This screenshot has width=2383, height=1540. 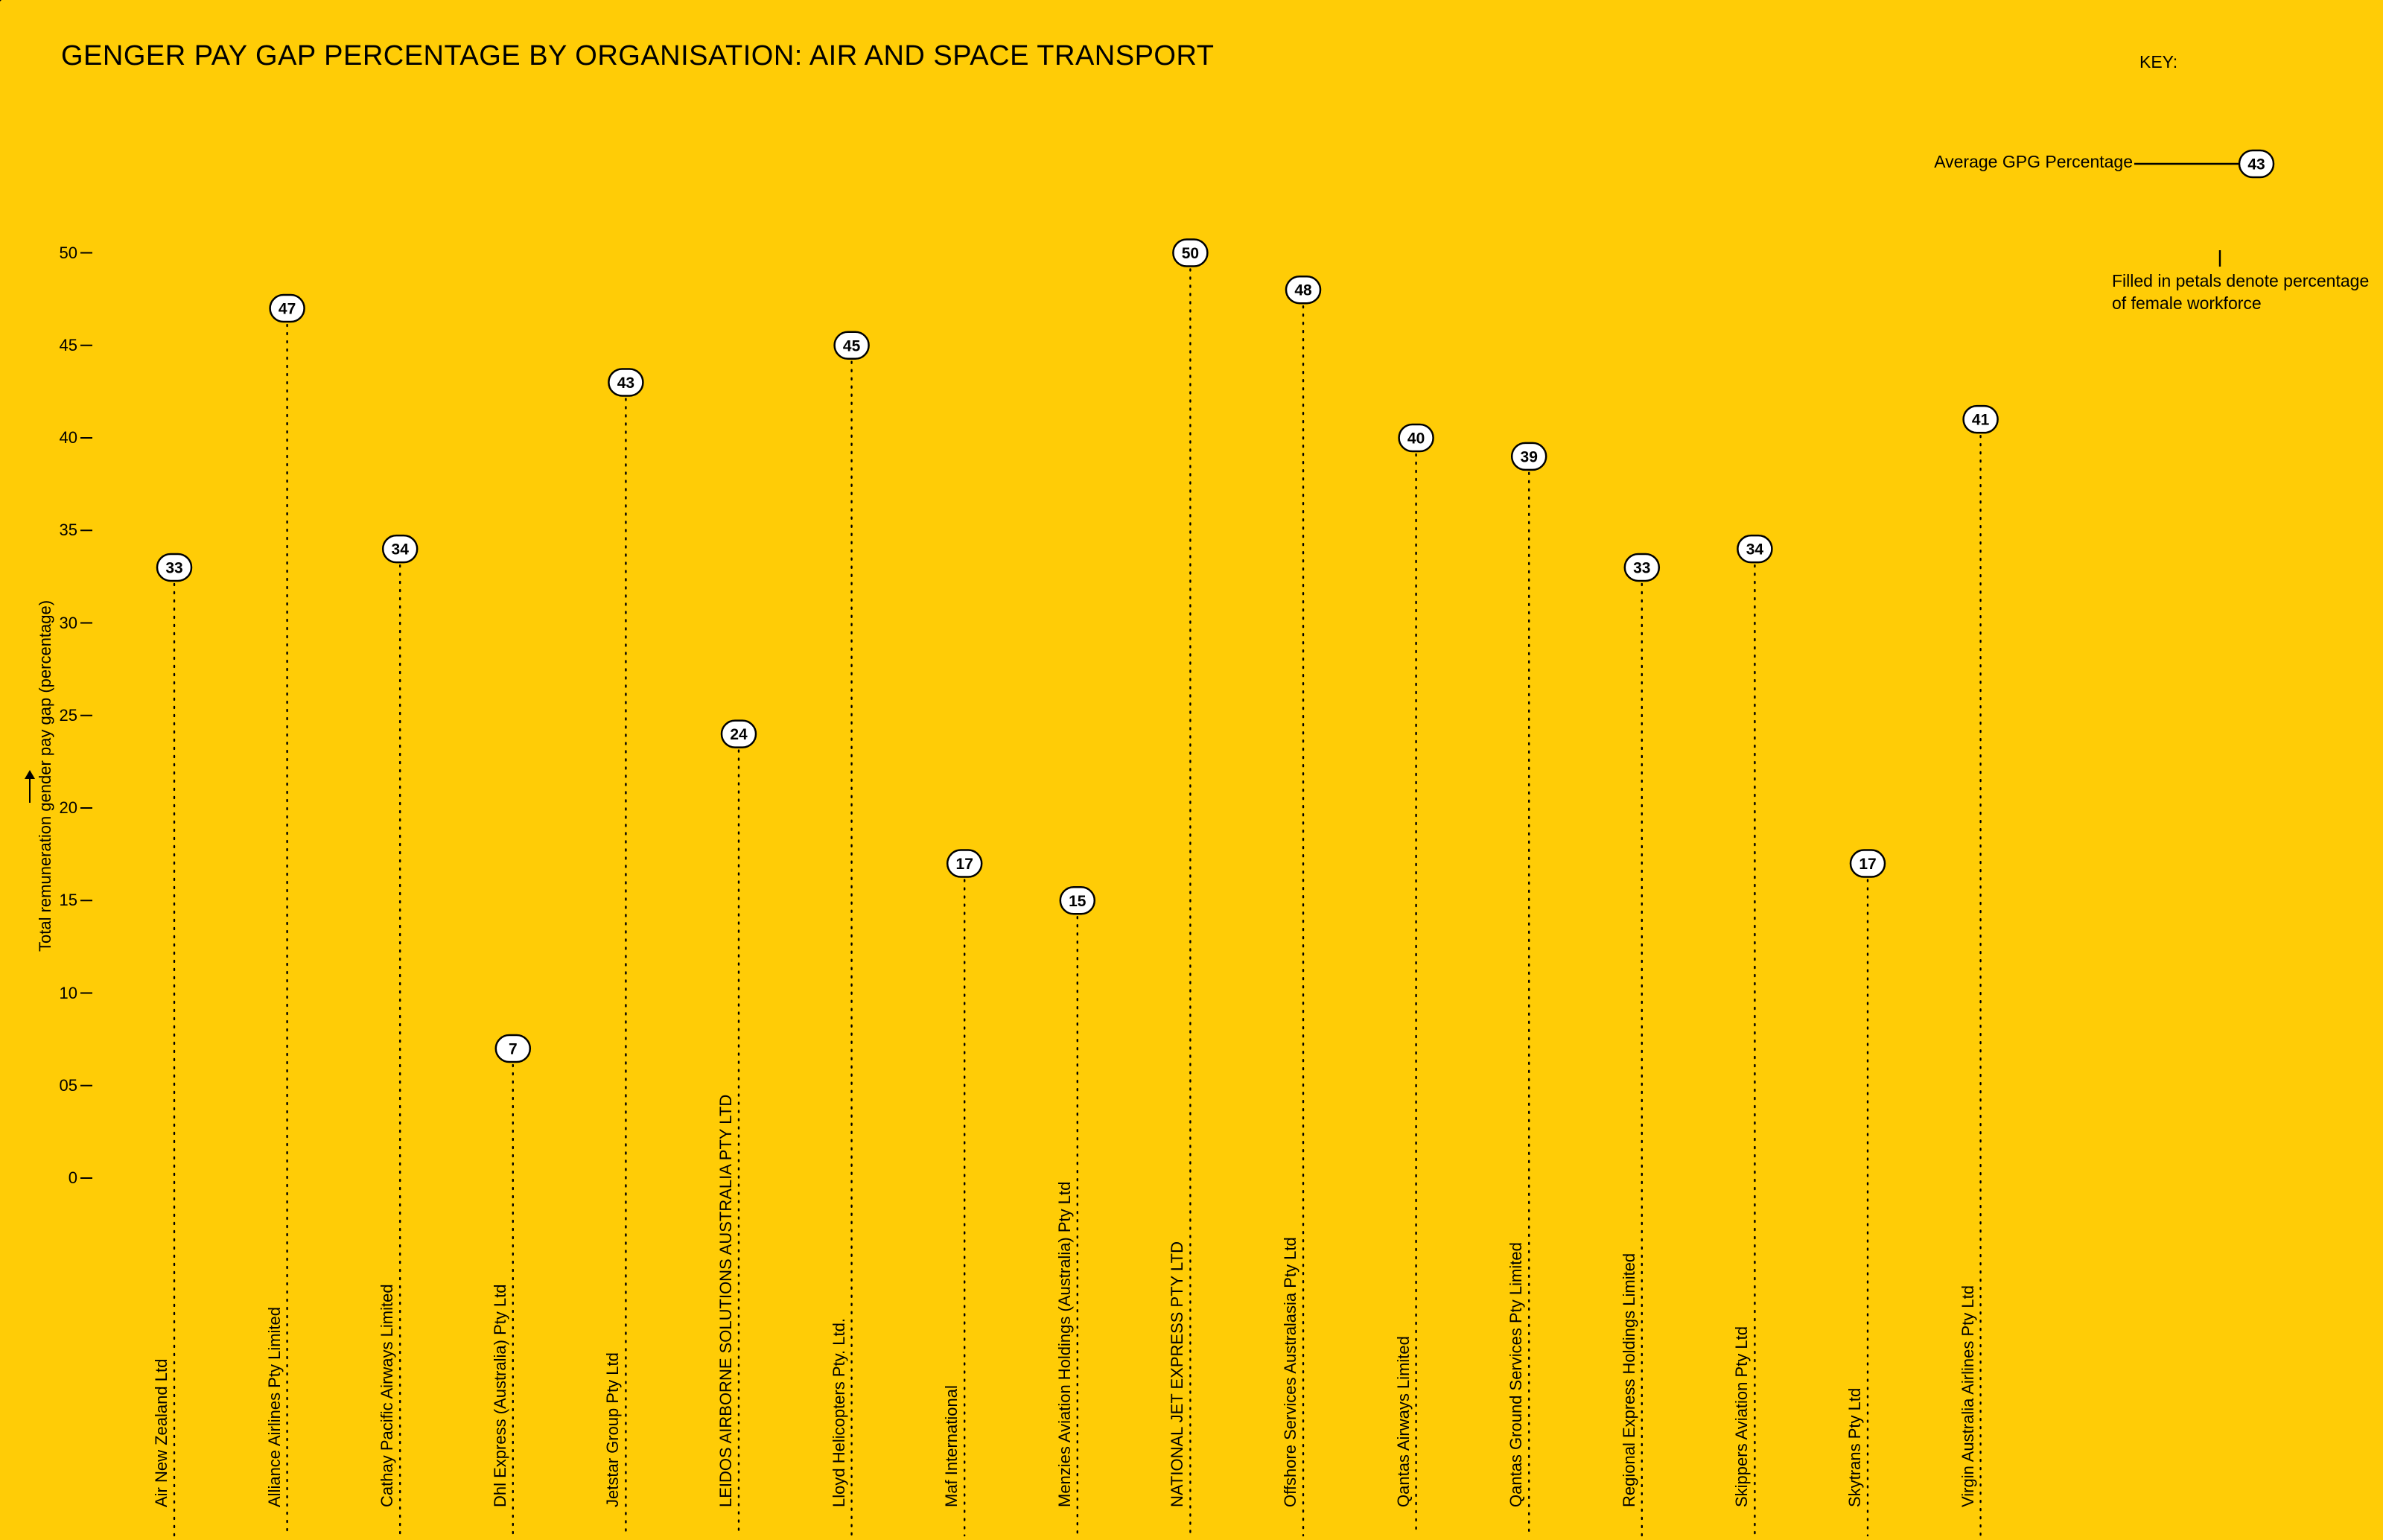 I want to click on flower-org-0: 33, so click(x=96, y=291).